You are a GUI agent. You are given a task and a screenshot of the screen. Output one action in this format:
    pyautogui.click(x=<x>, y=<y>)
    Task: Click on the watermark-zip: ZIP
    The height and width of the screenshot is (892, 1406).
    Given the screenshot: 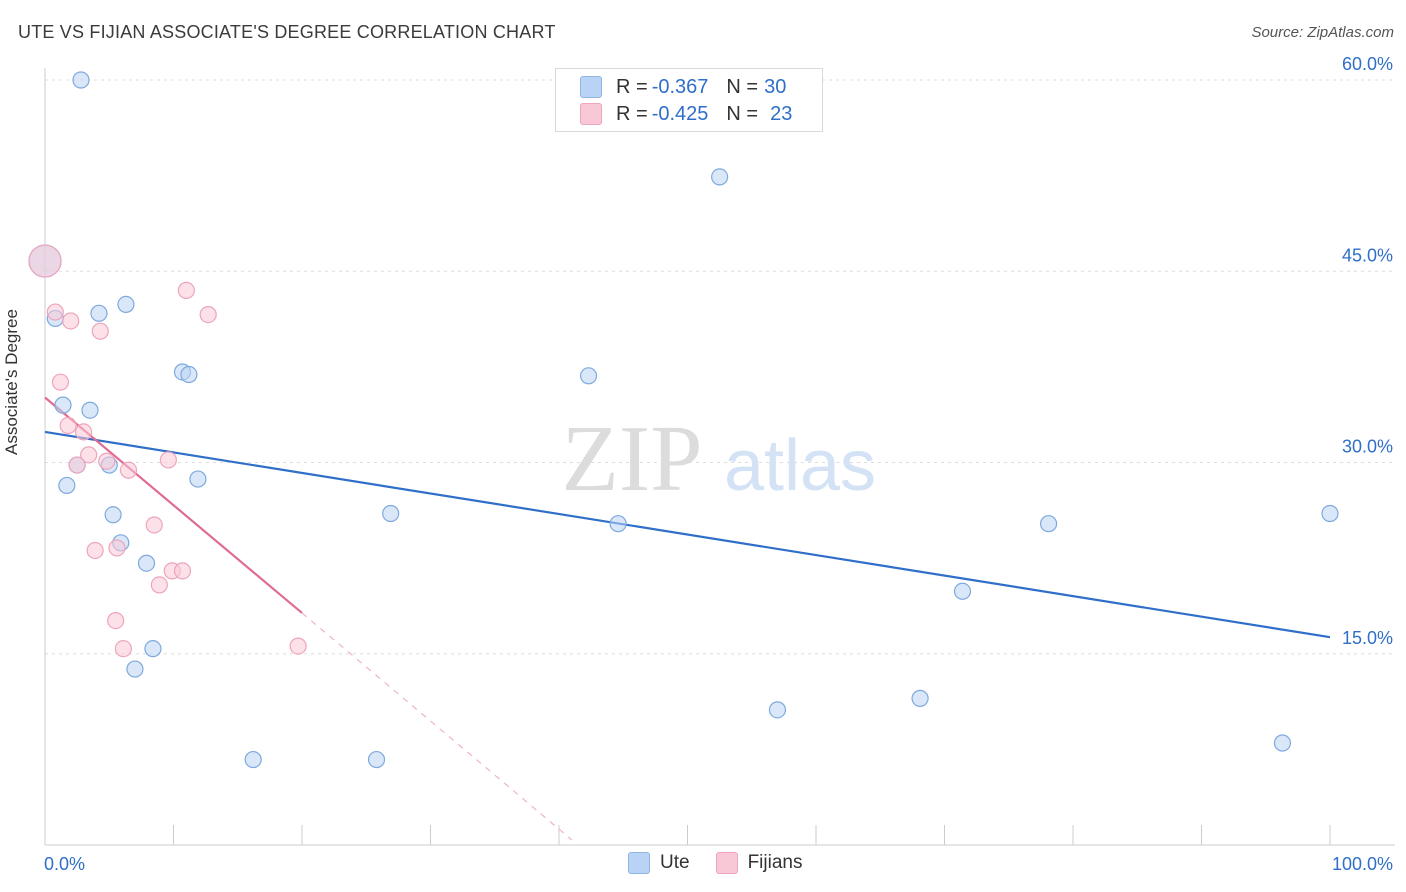 What is the action you would take?
    pyautogui.click(x=632, y=459)
    